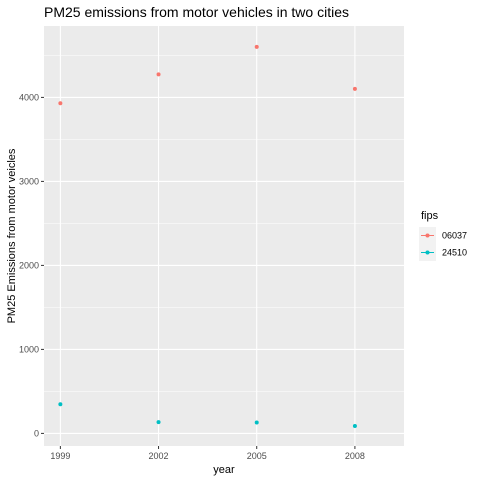 This screenshot has width=480, height=480. Describe the element at coordinates (29, 349) in the screenshot. I see `y-tick-label: 1000` at that location.